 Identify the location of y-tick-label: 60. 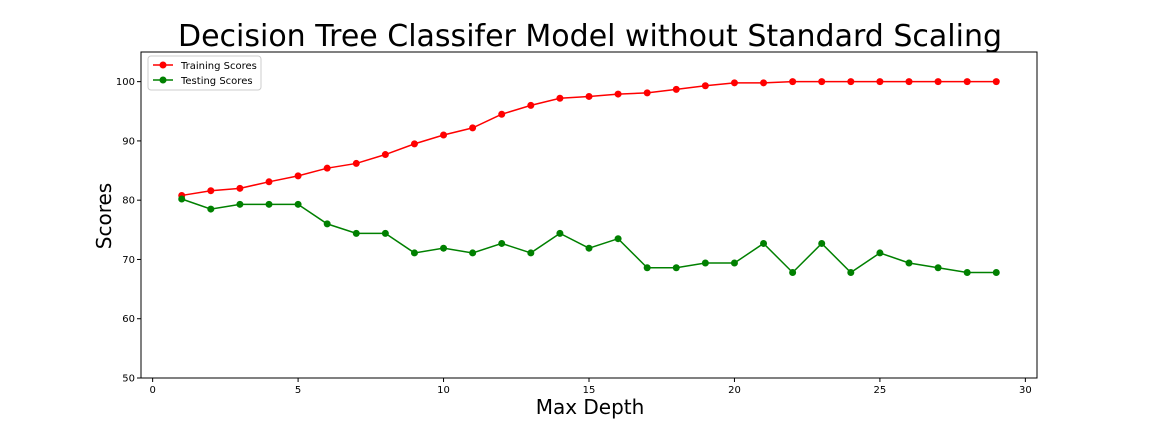
(128, 319).